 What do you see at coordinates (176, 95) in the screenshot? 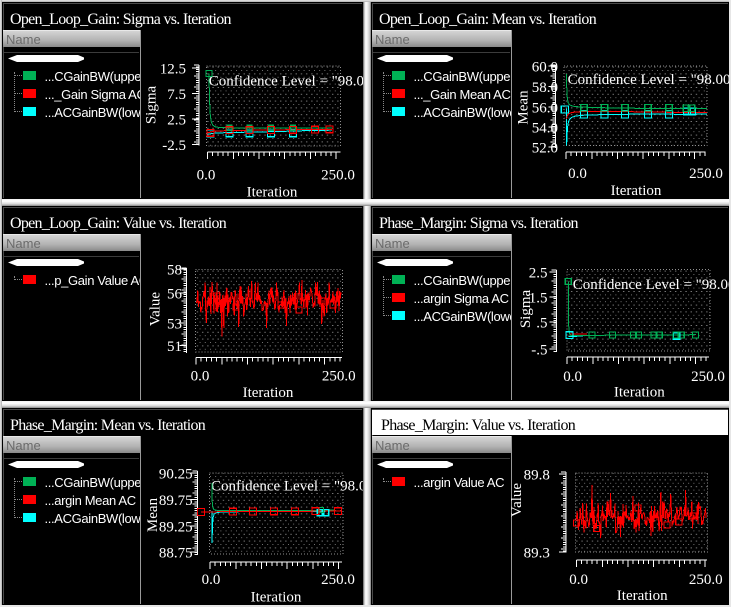
I see `svg-text: 7.5` at bounding box center [176, 95].